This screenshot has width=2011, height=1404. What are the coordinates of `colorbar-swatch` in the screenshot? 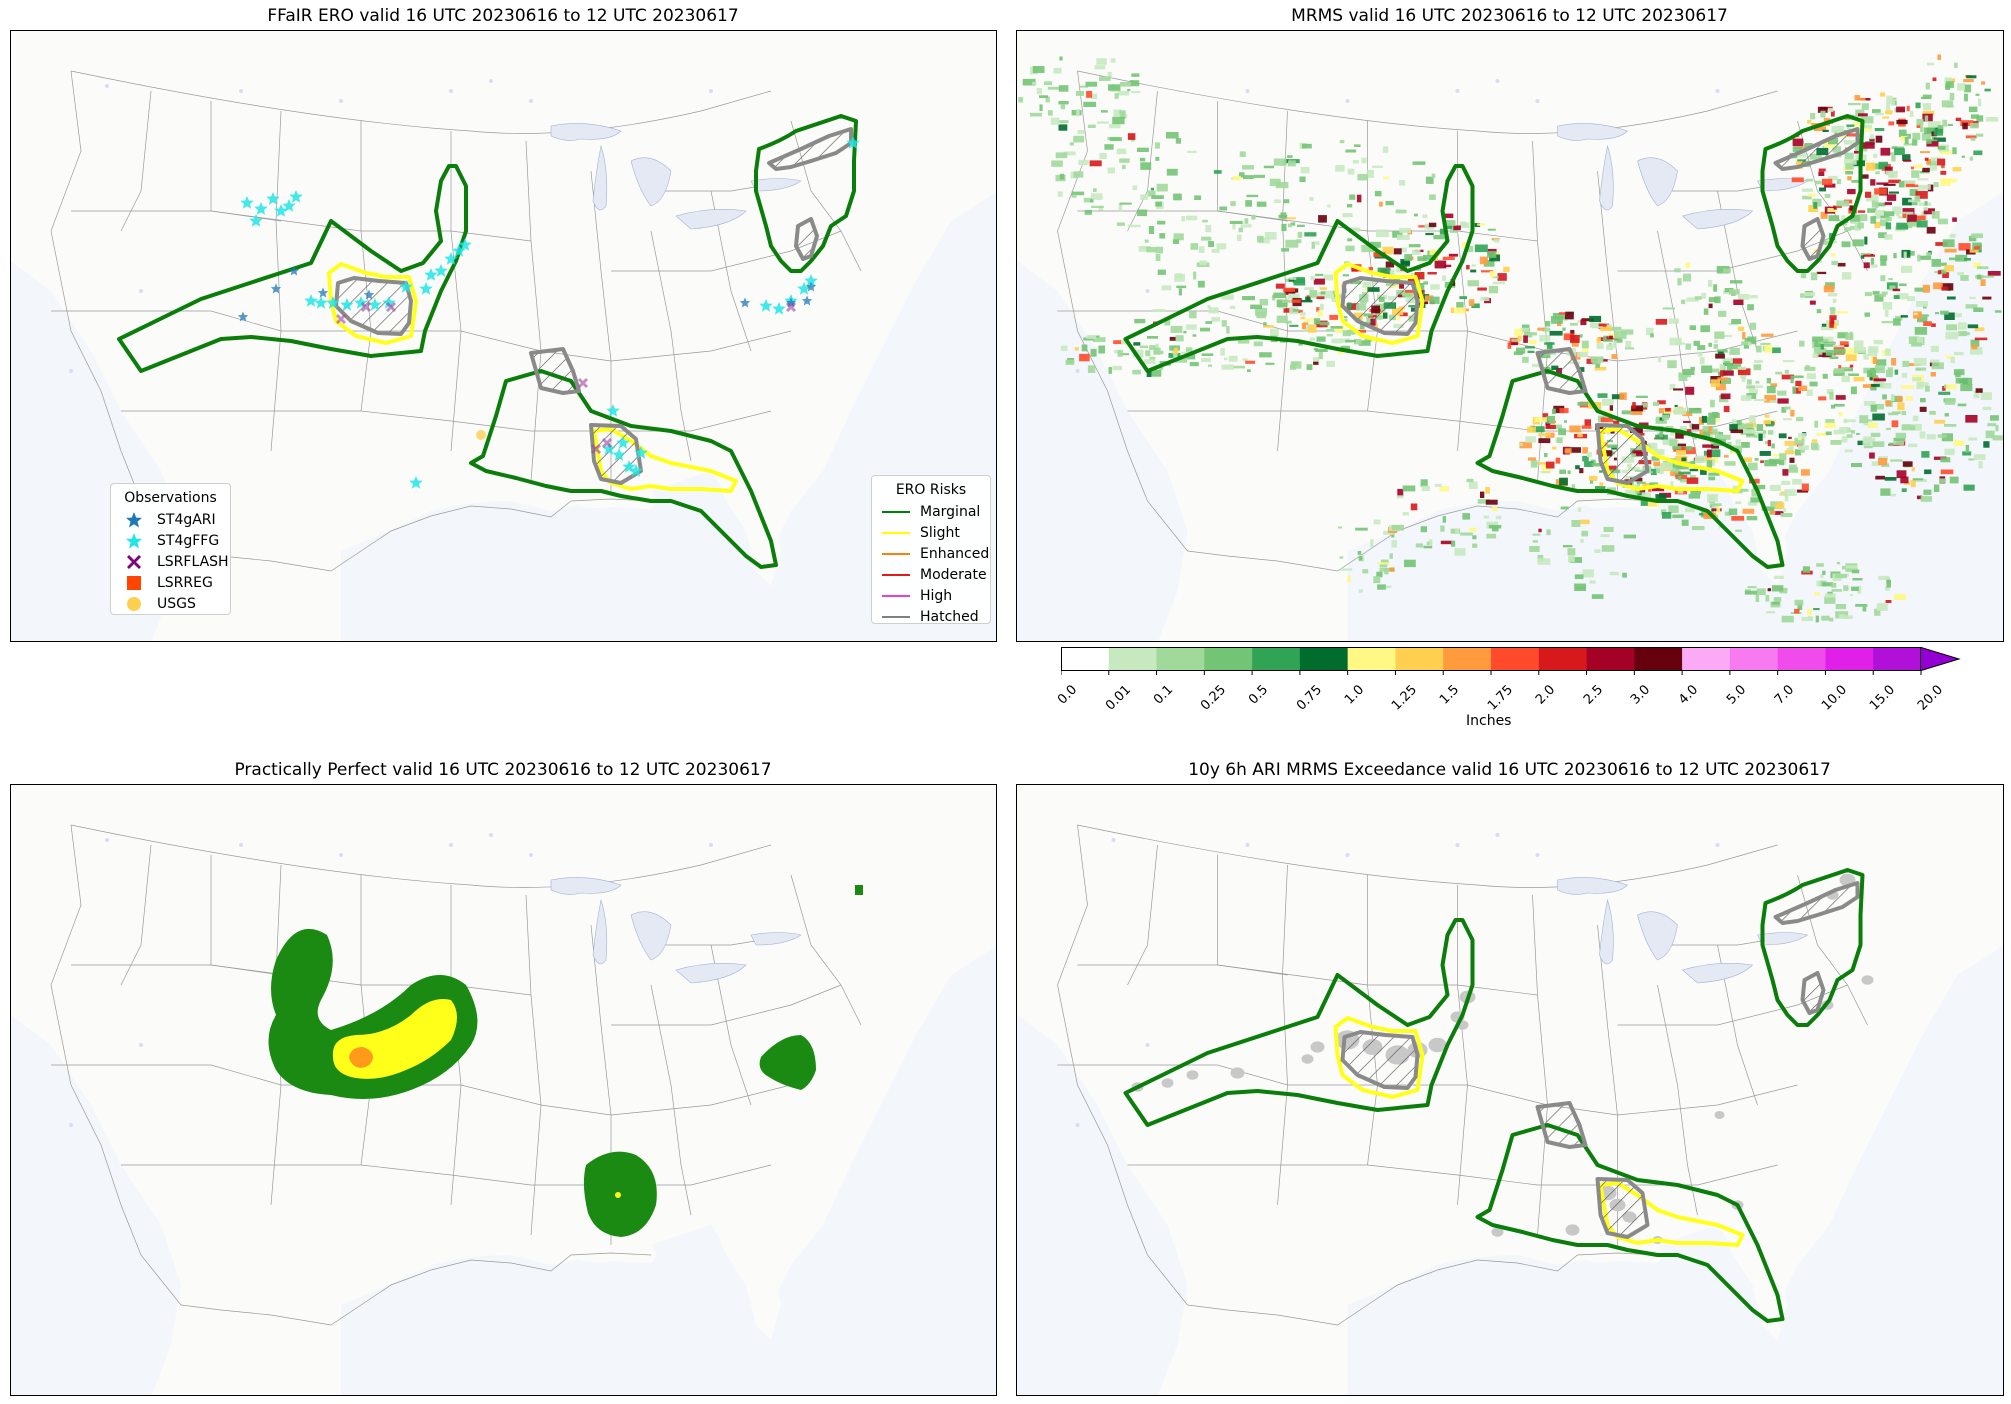 It's located at (1897, 659).